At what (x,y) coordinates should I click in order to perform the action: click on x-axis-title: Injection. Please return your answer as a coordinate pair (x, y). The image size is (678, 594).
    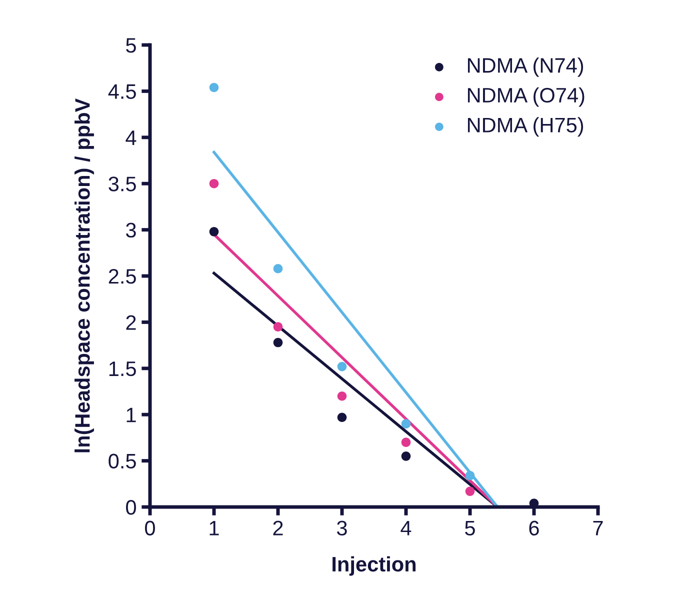
    Looking at the image, I should click on (374, 566).